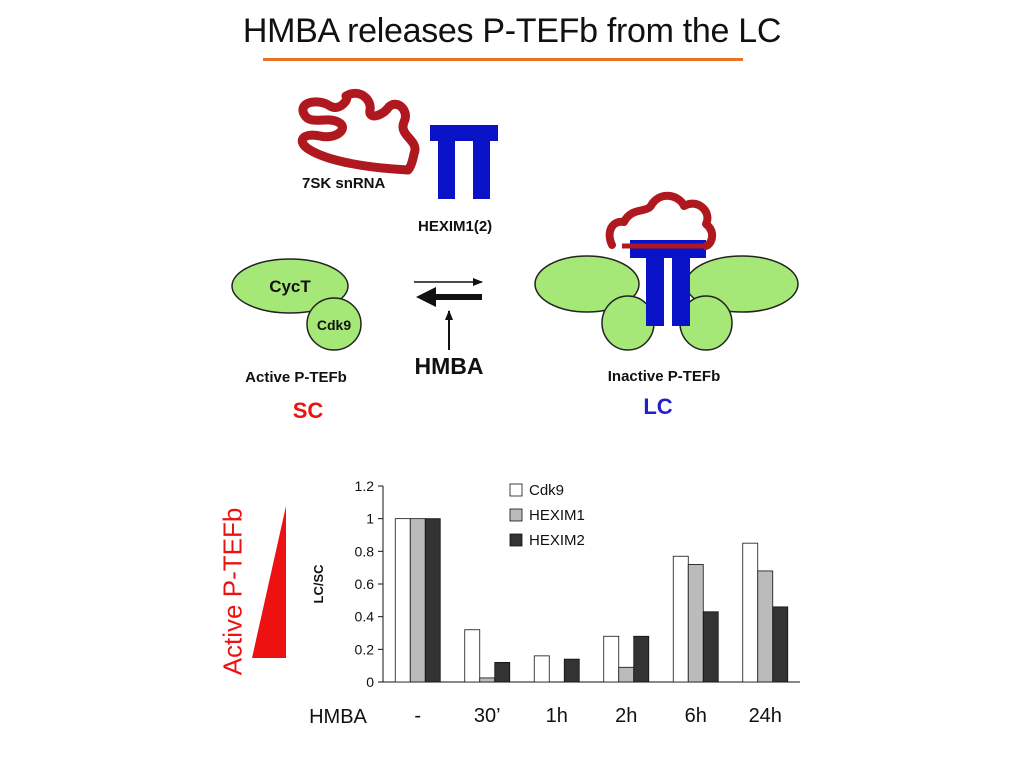  I want to click on y-tick-label: 1, so click(370, 519).